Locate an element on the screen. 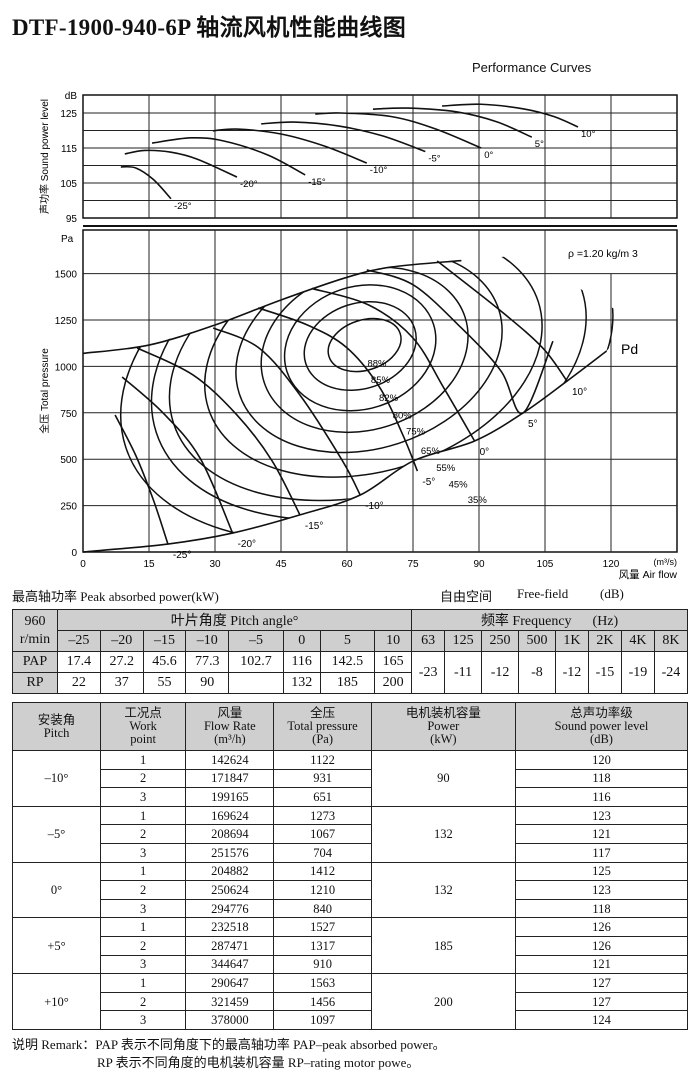 The image size is (700, 1088). pitch-header-cell: 5 is located at coordinates (347, 641).